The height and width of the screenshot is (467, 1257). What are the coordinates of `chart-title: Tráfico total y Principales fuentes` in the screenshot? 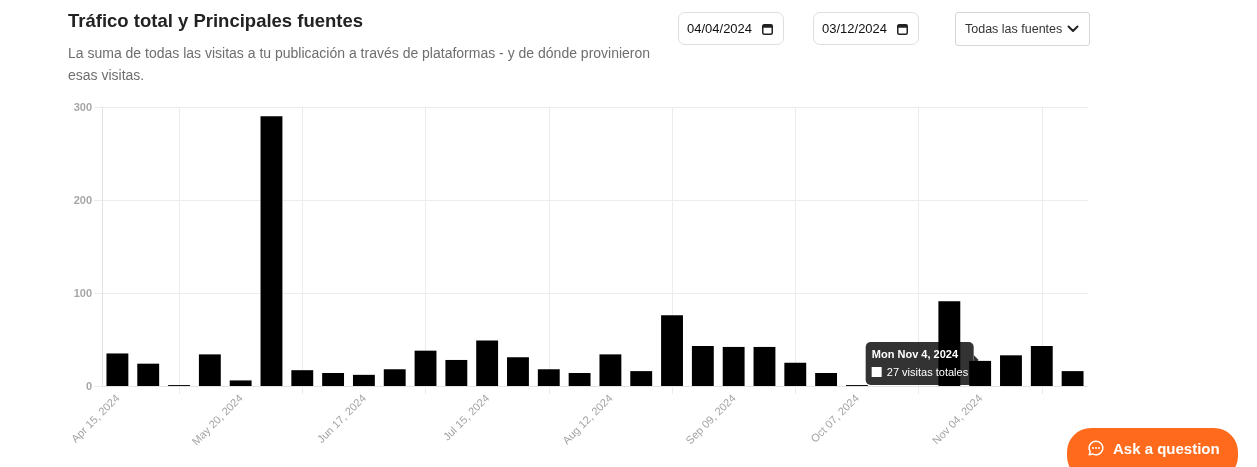 It's located at (216, 21).